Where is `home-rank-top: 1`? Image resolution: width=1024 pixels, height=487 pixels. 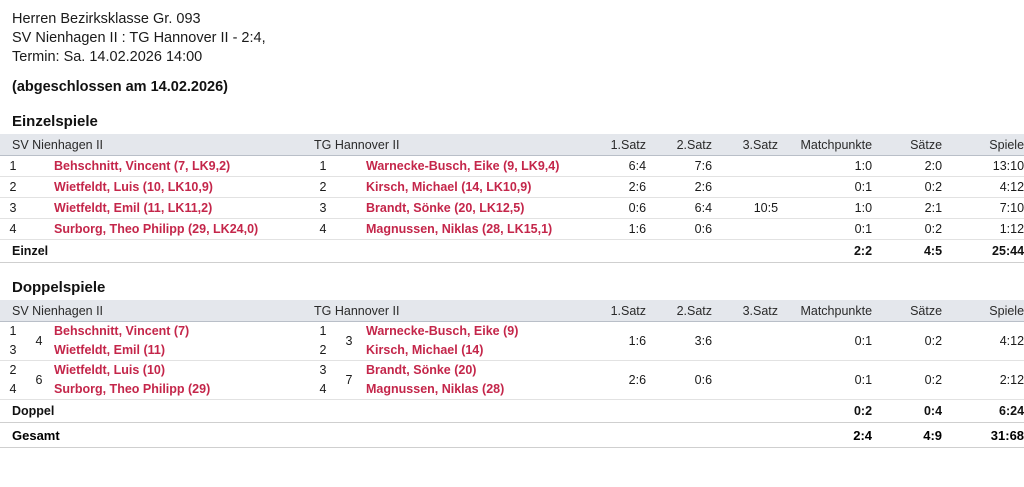
home-rank-top: 1 is located at coordinates (13, 331).